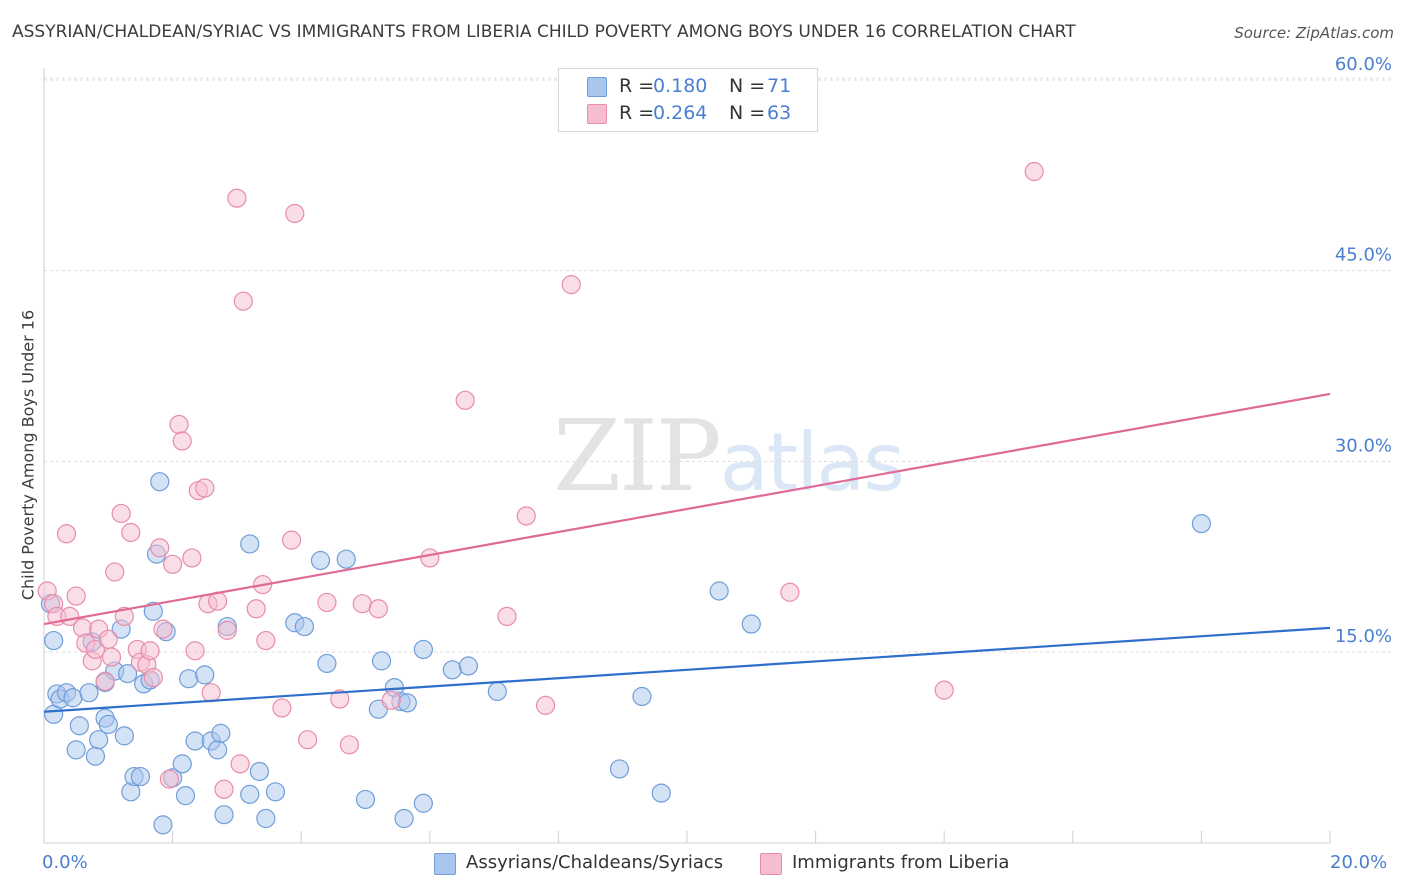 This screenshot has width=1406, height=892. What do you see at coordinates (637, 457) in the screenshot?
I see `watermark-zip: ZIP` at bounding box center [637, 457].